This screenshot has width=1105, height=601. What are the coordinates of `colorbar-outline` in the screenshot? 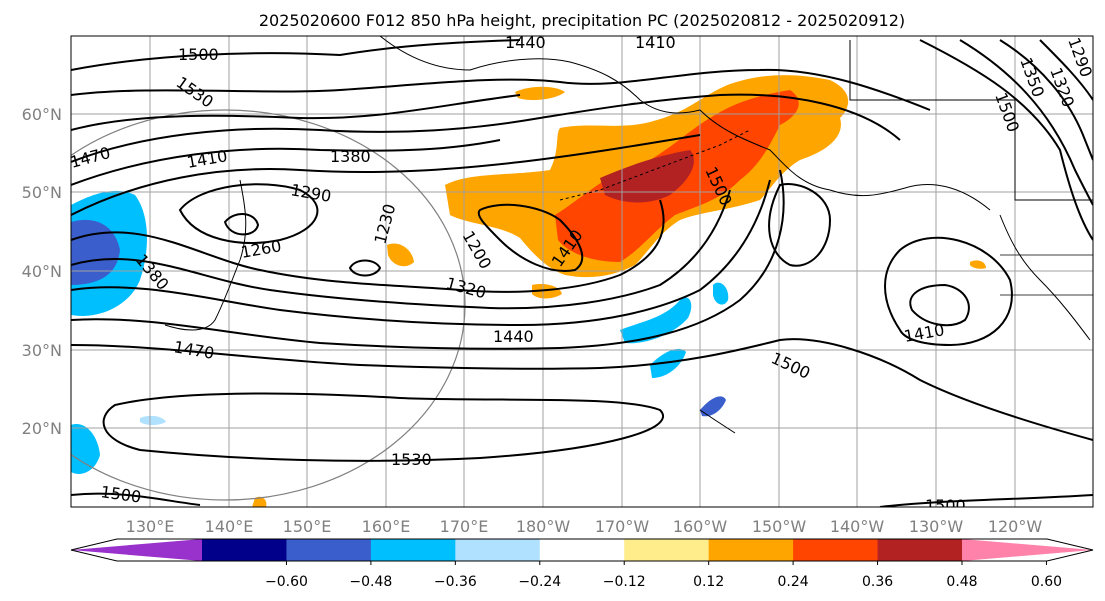 It's located at (582, 550).